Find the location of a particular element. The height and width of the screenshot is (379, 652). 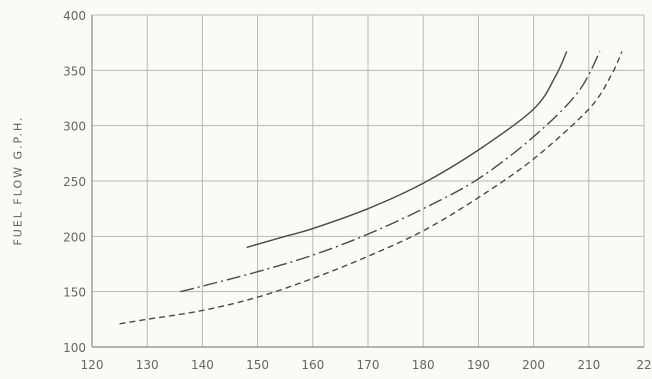

y-tick-label-350: 350 is located at coordinates (74, 71).